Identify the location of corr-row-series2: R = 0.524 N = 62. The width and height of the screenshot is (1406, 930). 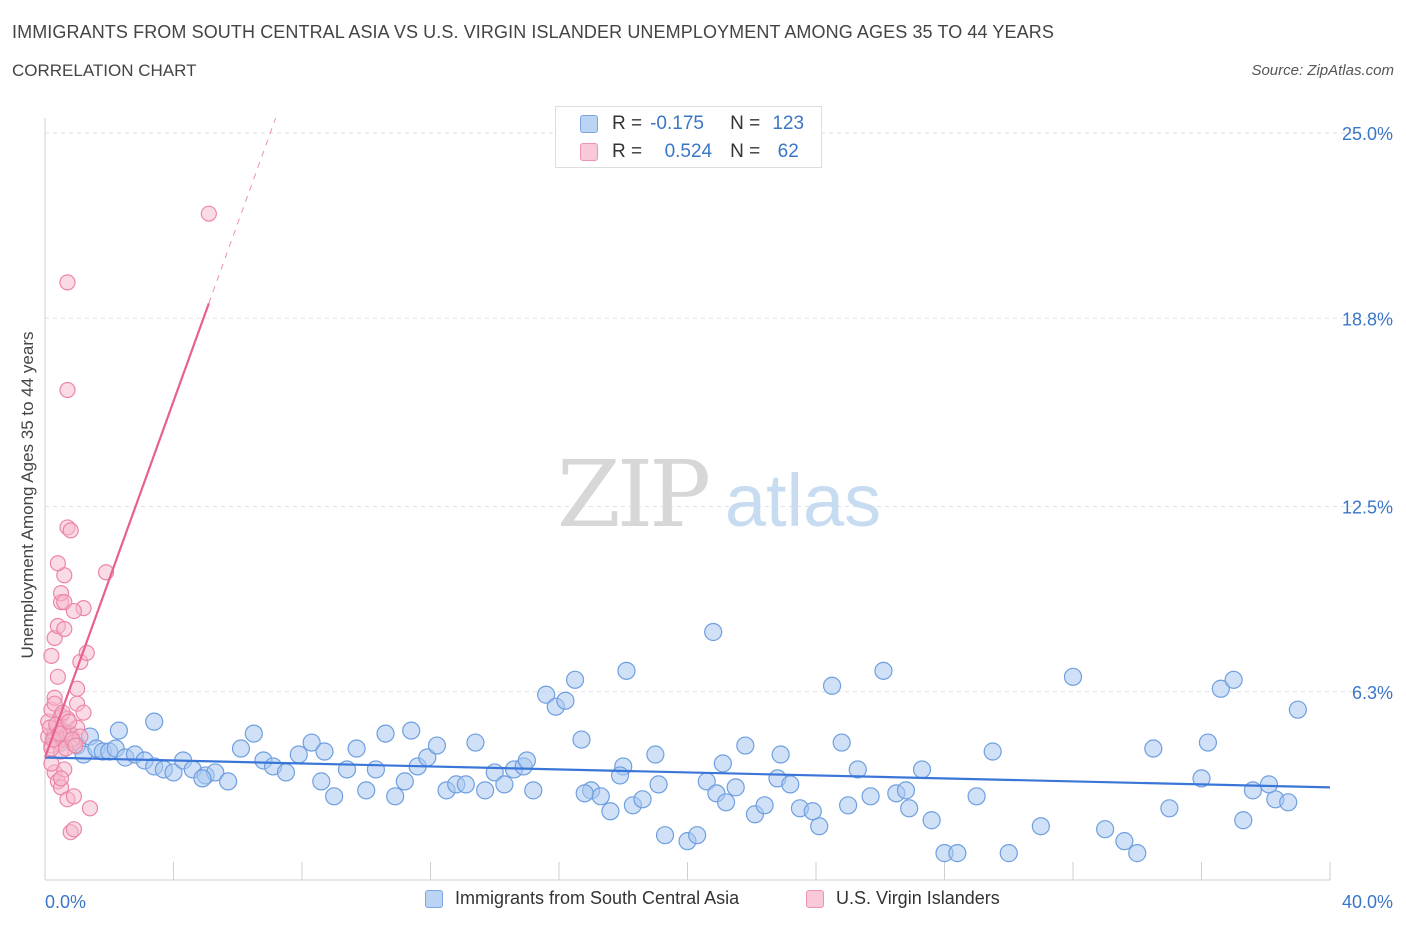
(694, 152).